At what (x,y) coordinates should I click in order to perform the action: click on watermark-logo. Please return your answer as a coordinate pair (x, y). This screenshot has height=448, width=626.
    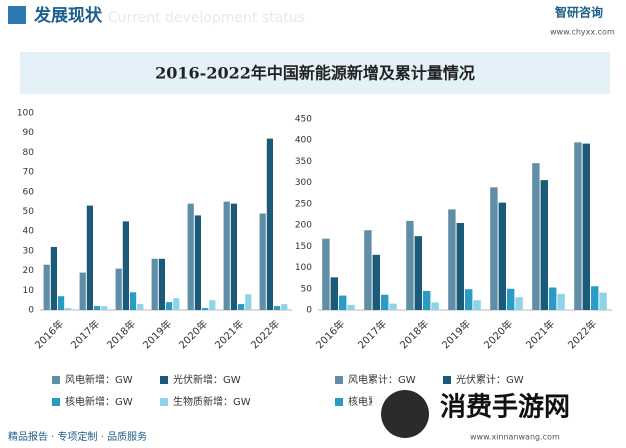
    Looking at the image, I should click on (405, 414).